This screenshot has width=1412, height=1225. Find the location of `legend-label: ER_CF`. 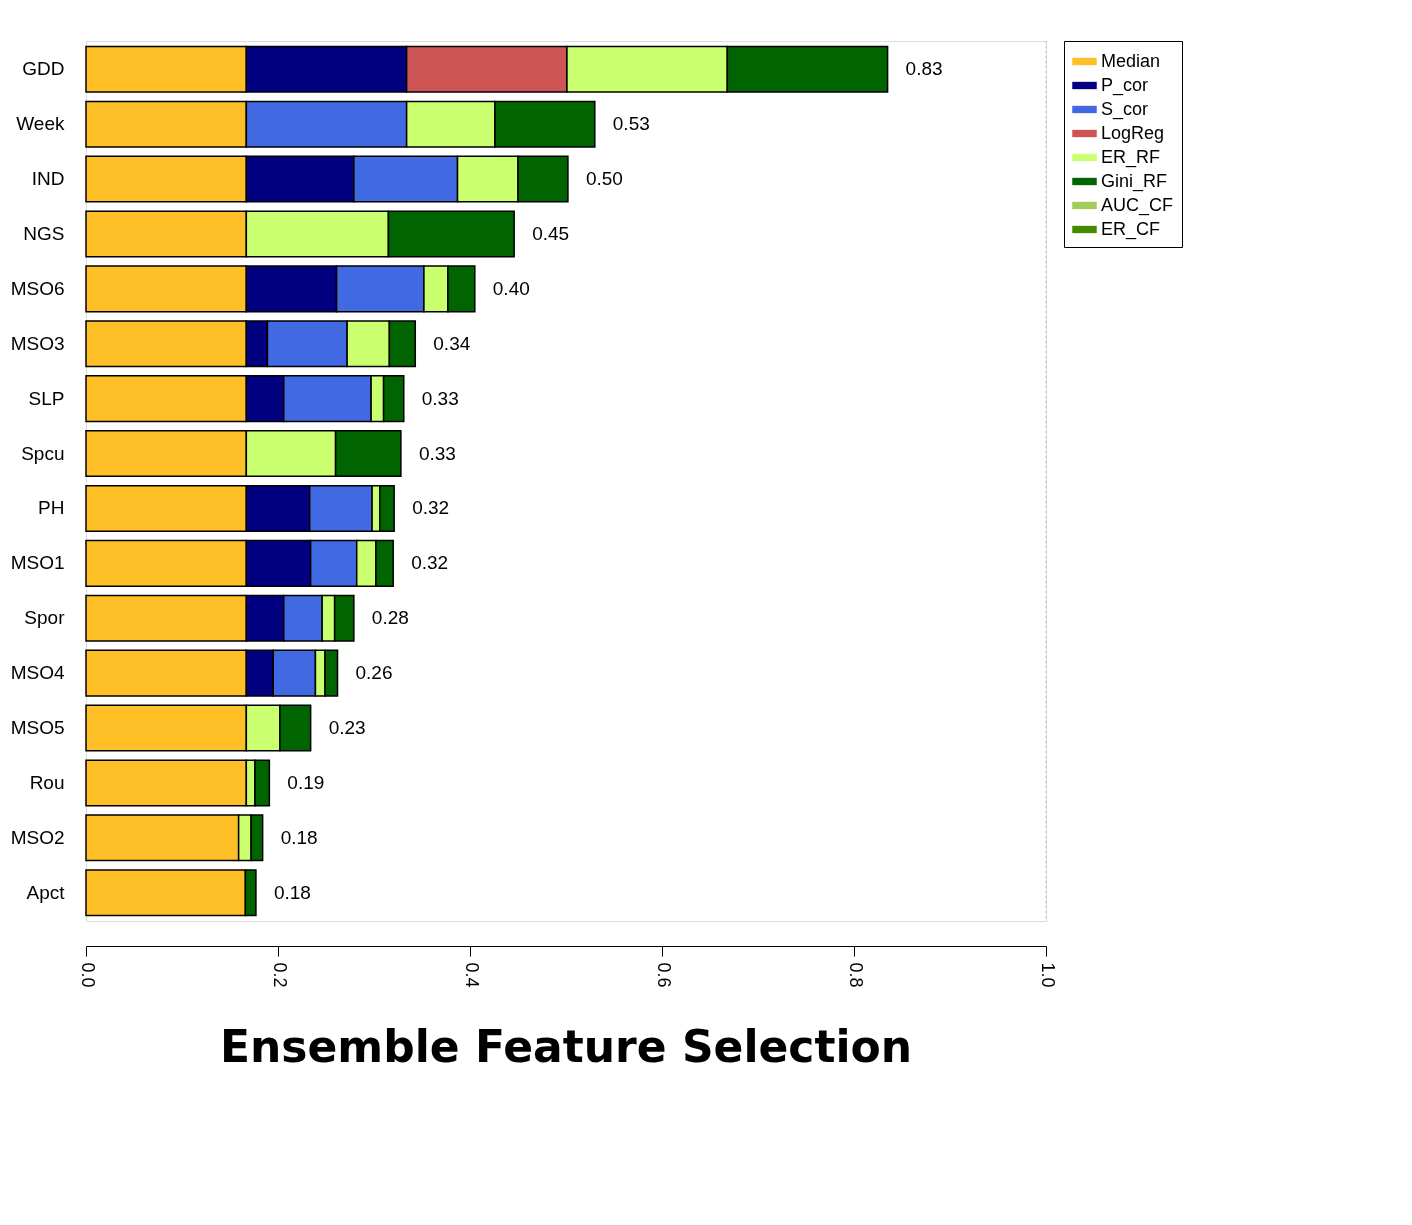

legend-label: ER_CF is located at coordinates (1131, 229).